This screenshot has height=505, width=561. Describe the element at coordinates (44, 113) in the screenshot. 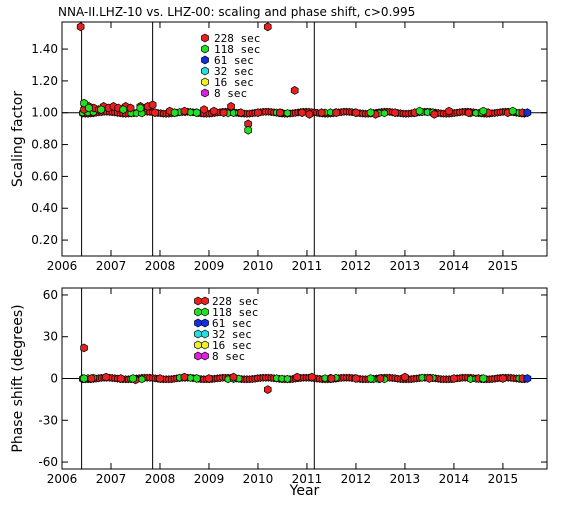

I see `y-tick-label: 1.00` at that location.